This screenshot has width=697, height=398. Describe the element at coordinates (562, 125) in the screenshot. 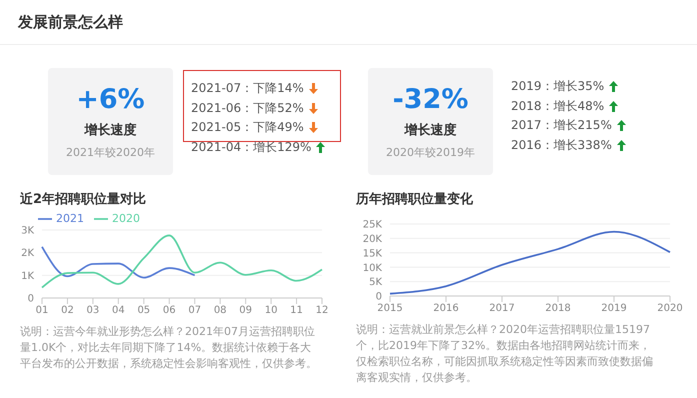

I see `text: 2017：增长215%` at that location.